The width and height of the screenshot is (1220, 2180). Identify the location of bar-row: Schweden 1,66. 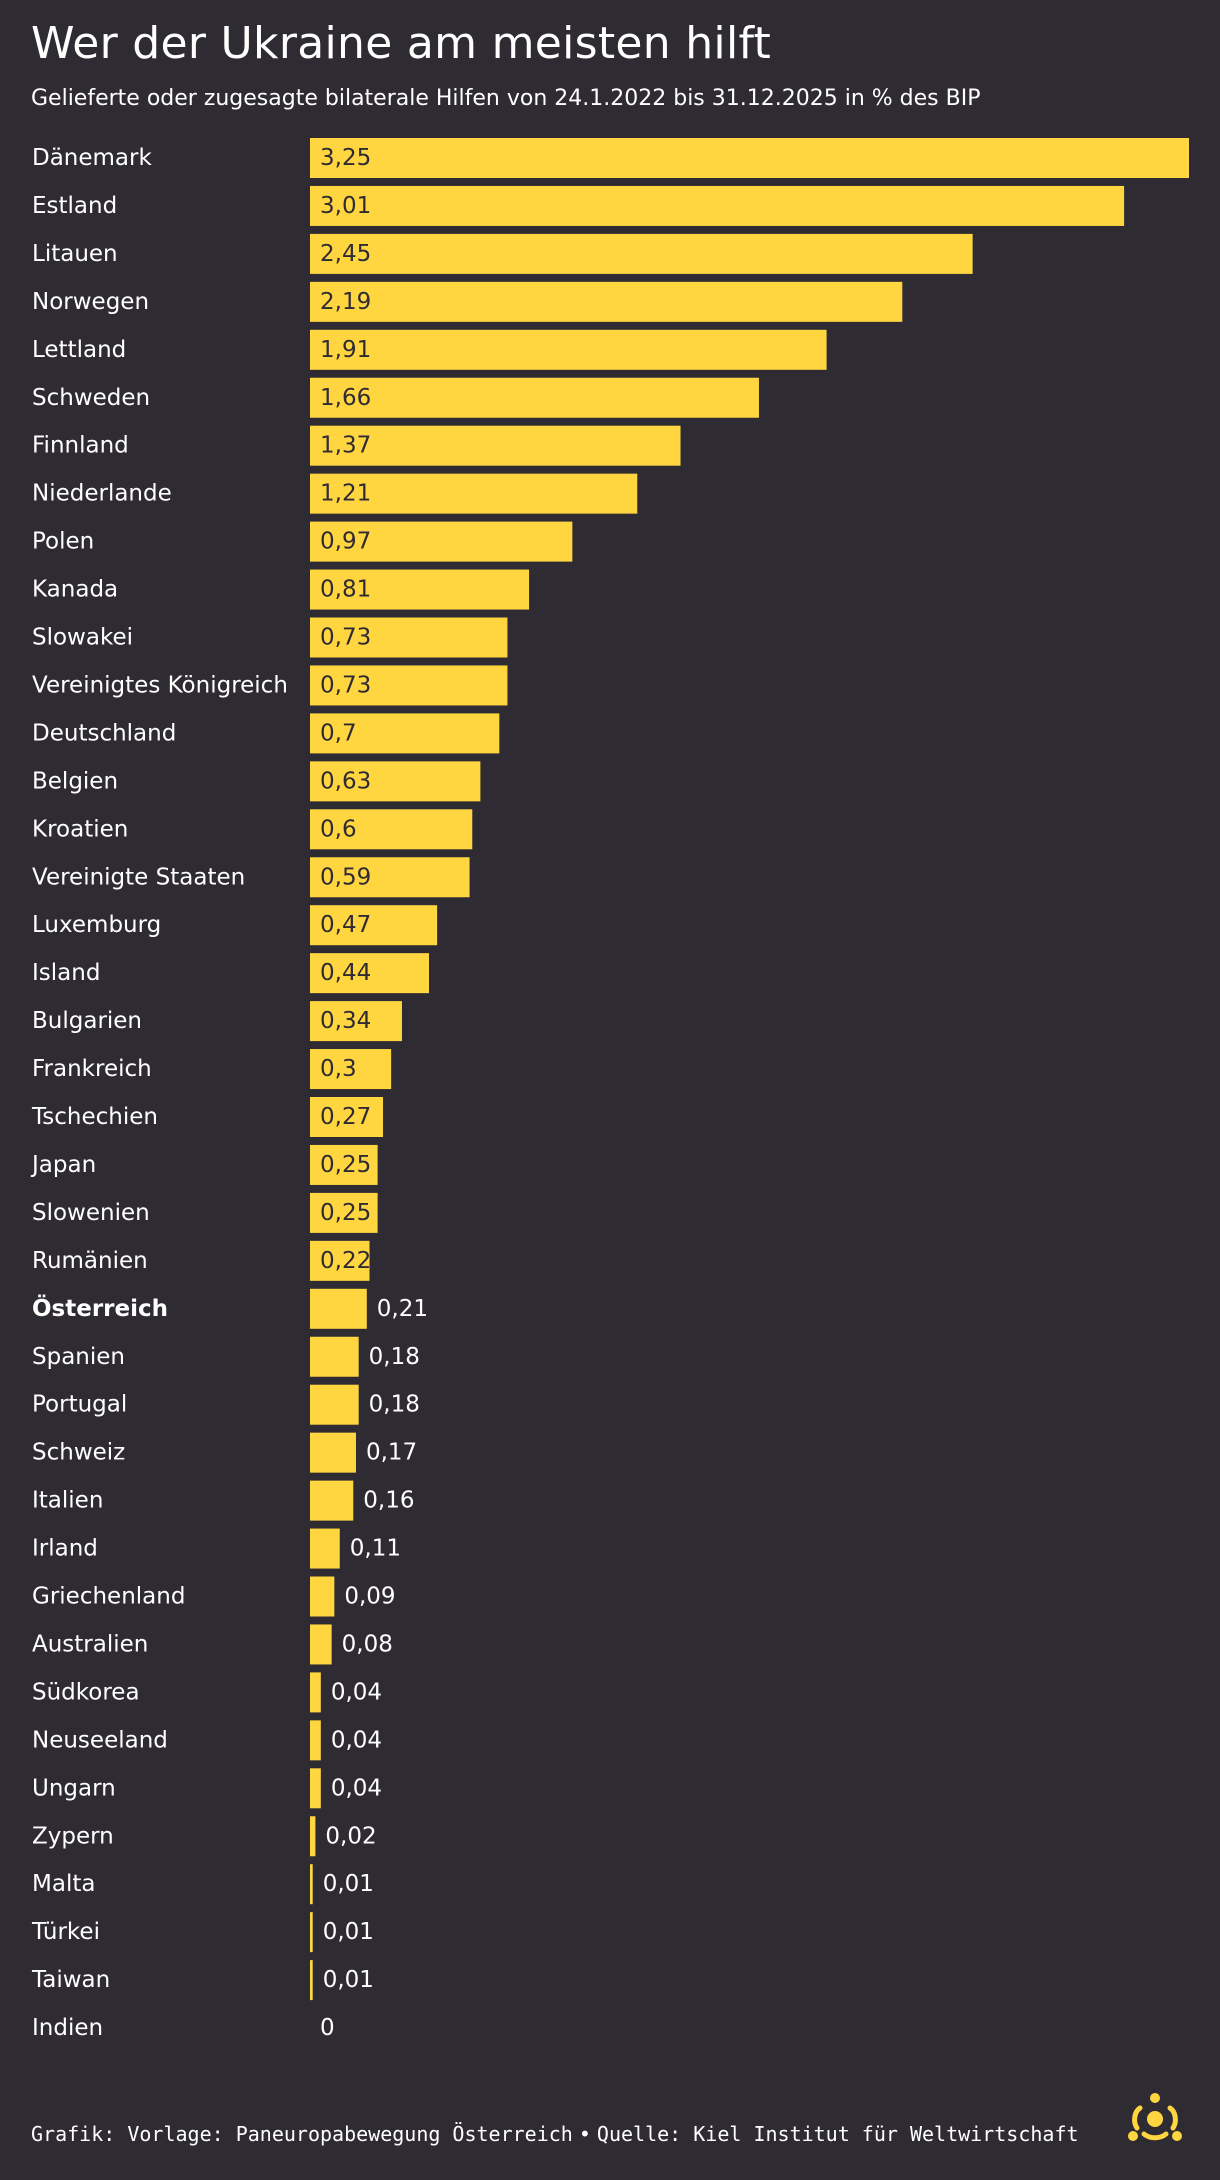
(395, 397).